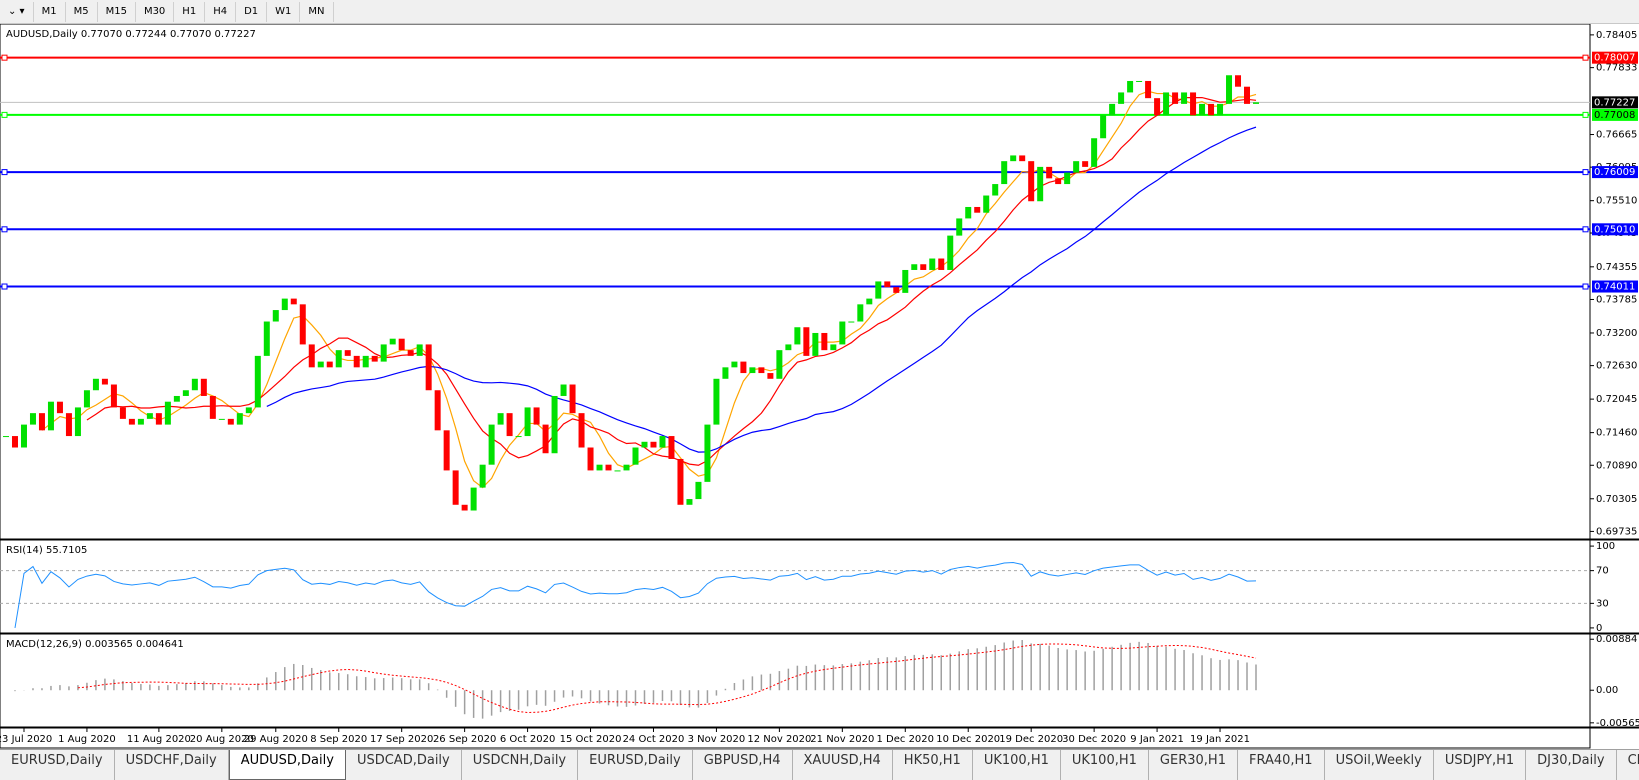 The width and height of the screenshot is (1639, 780). Describe the element at coordinates (117, 11) in the screenshot. I see `timeframe-button: M15` at that location.